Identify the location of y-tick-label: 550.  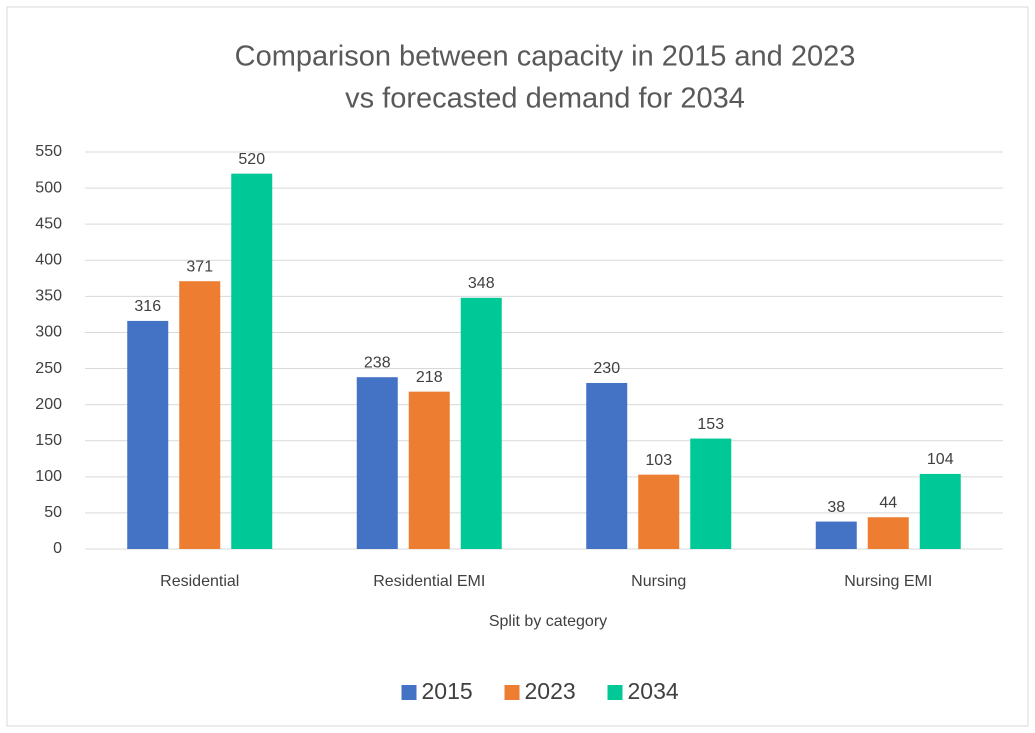
(48, 151).